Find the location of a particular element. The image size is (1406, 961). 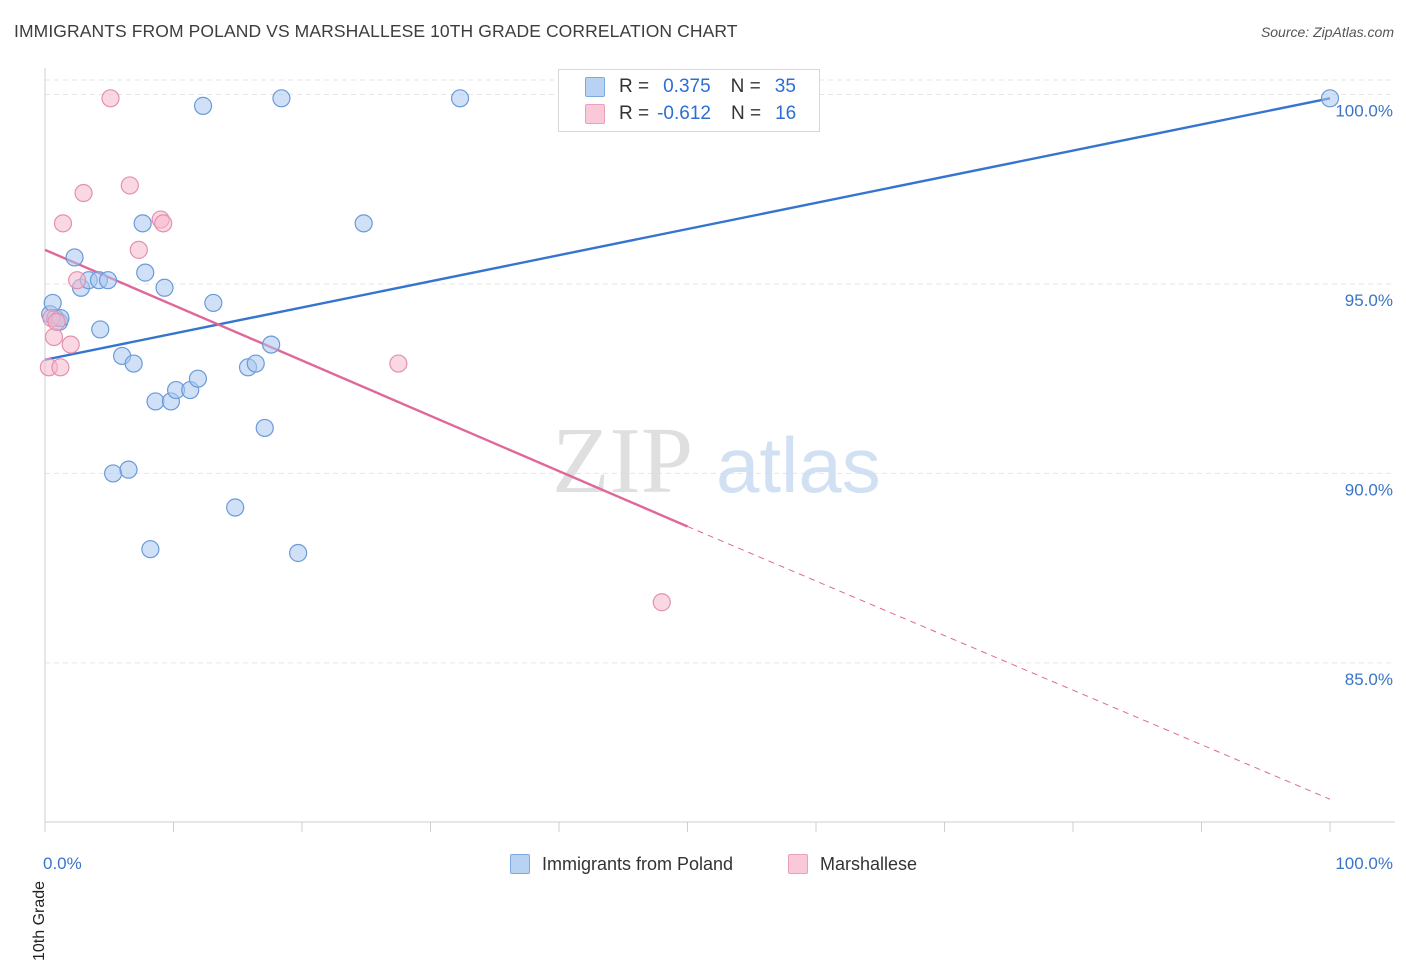

n-value: 16 is located at coordinates (786, 113).